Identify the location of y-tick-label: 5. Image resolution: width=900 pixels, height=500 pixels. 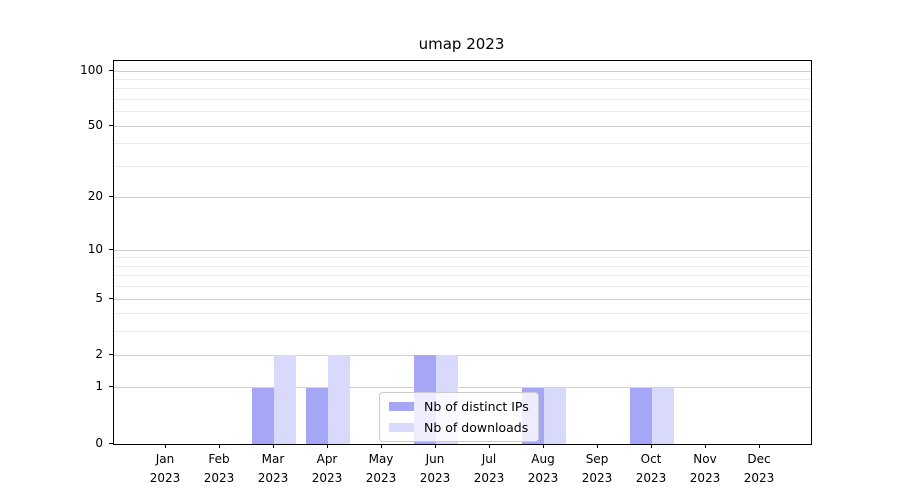
(99, 298).